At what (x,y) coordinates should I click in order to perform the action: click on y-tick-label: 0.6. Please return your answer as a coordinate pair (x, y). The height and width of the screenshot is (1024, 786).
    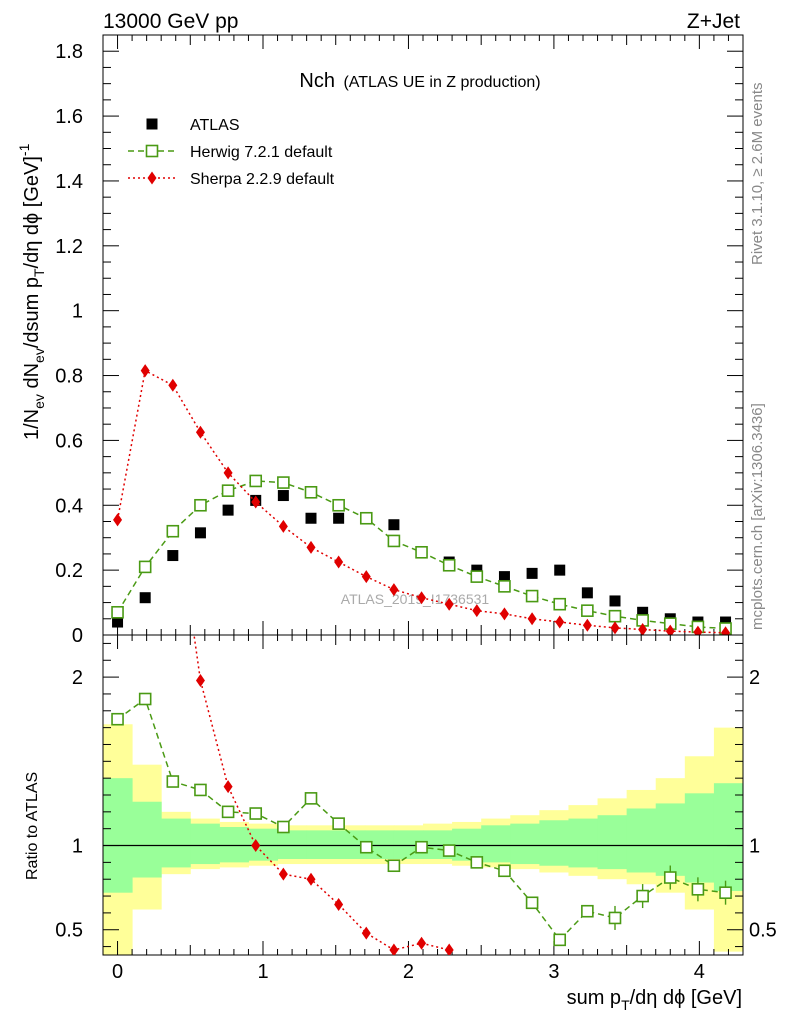
    Looking at the image, I should click on (69, 441).